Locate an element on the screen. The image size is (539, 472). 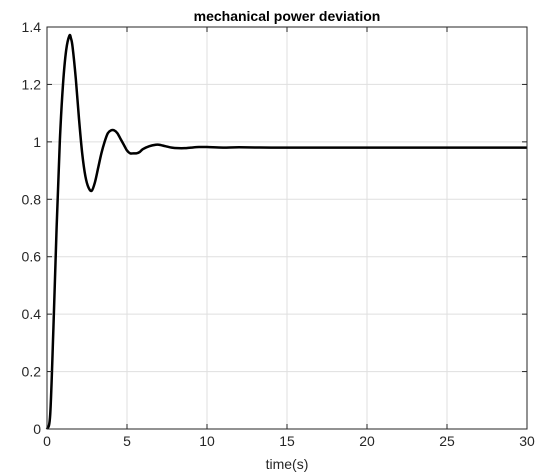
x-tick-label: 10 is located at coordinates (207, 441).